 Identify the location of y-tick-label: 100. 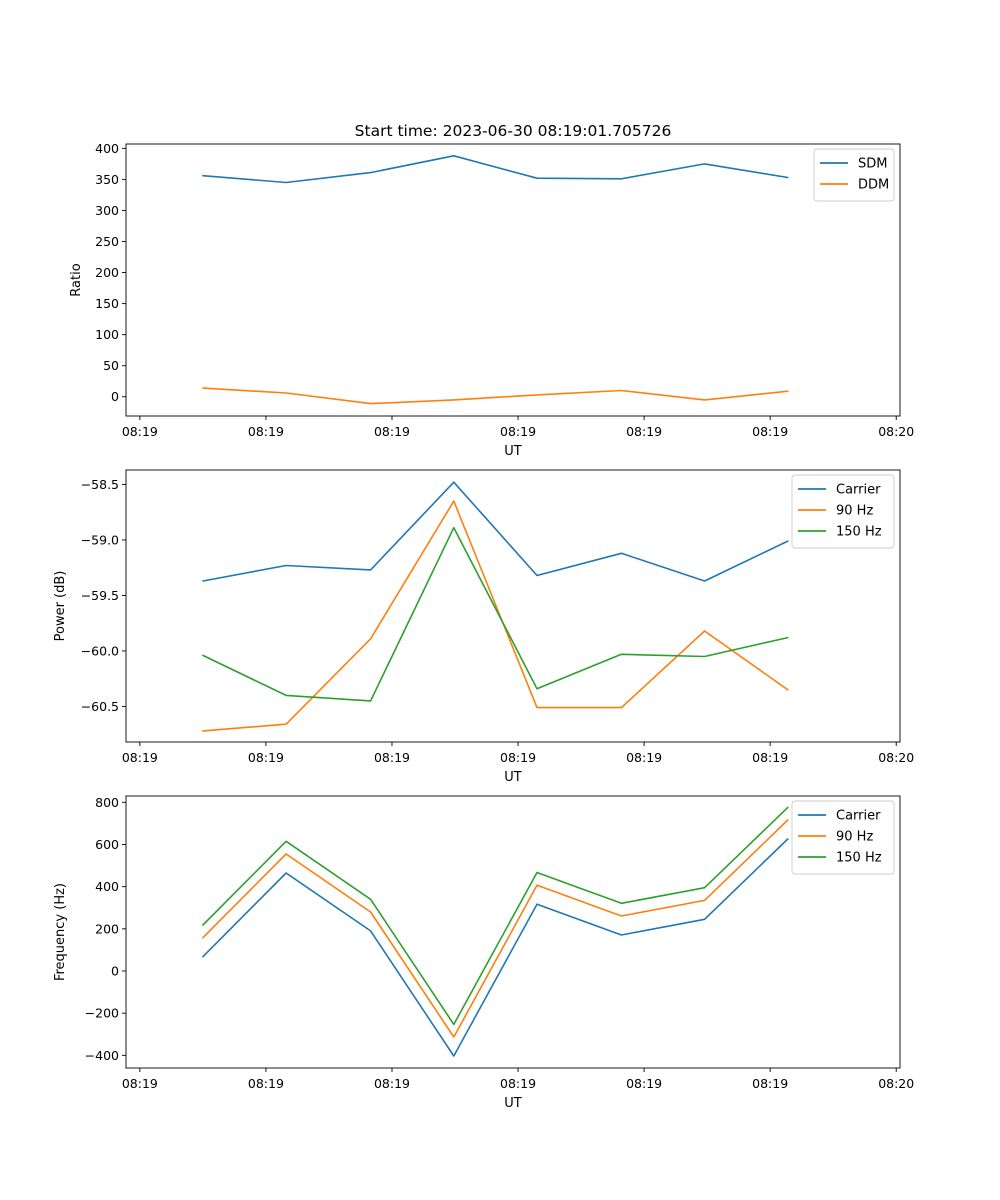
(107, 334).